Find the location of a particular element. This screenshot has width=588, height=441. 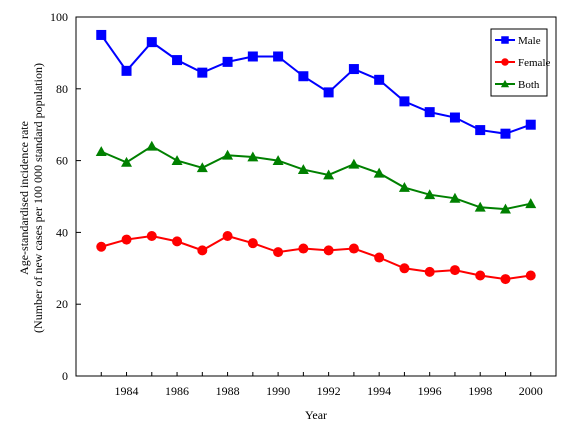

x-tick-label: 1990 is located at coordinates (278, 391).